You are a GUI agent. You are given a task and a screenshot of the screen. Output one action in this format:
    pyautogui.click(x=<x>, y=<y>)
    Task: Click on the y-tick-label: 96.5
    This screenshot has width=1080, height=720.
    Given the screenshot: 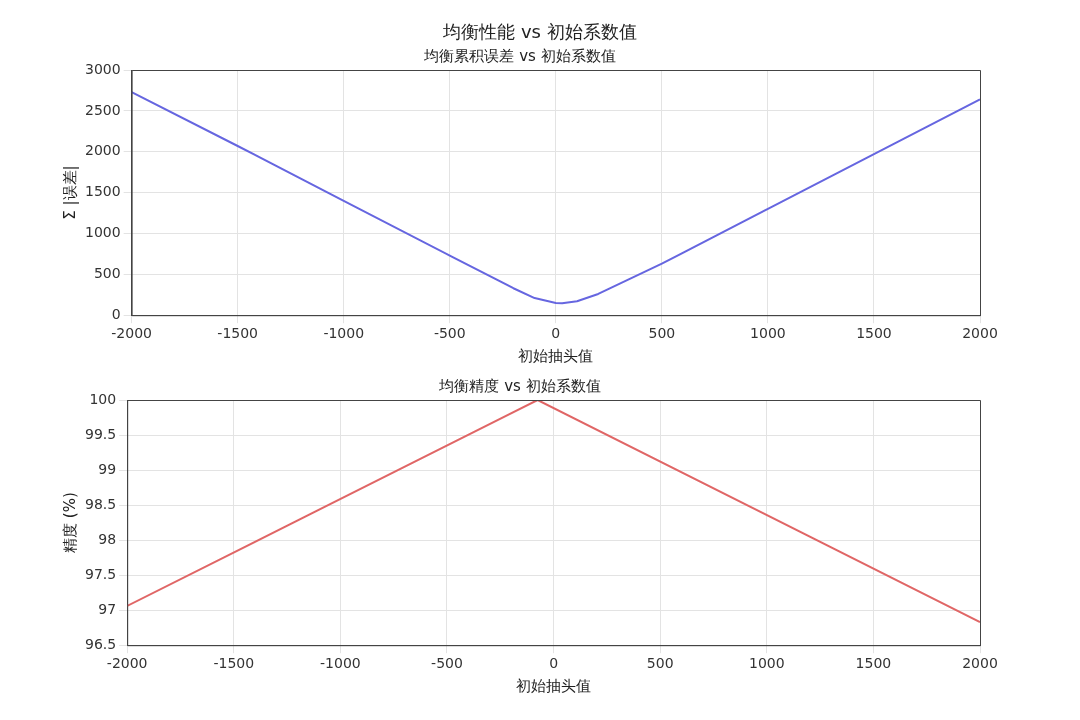 What is the action you would take?
    pyautogui.click(x=101, y=643)
    